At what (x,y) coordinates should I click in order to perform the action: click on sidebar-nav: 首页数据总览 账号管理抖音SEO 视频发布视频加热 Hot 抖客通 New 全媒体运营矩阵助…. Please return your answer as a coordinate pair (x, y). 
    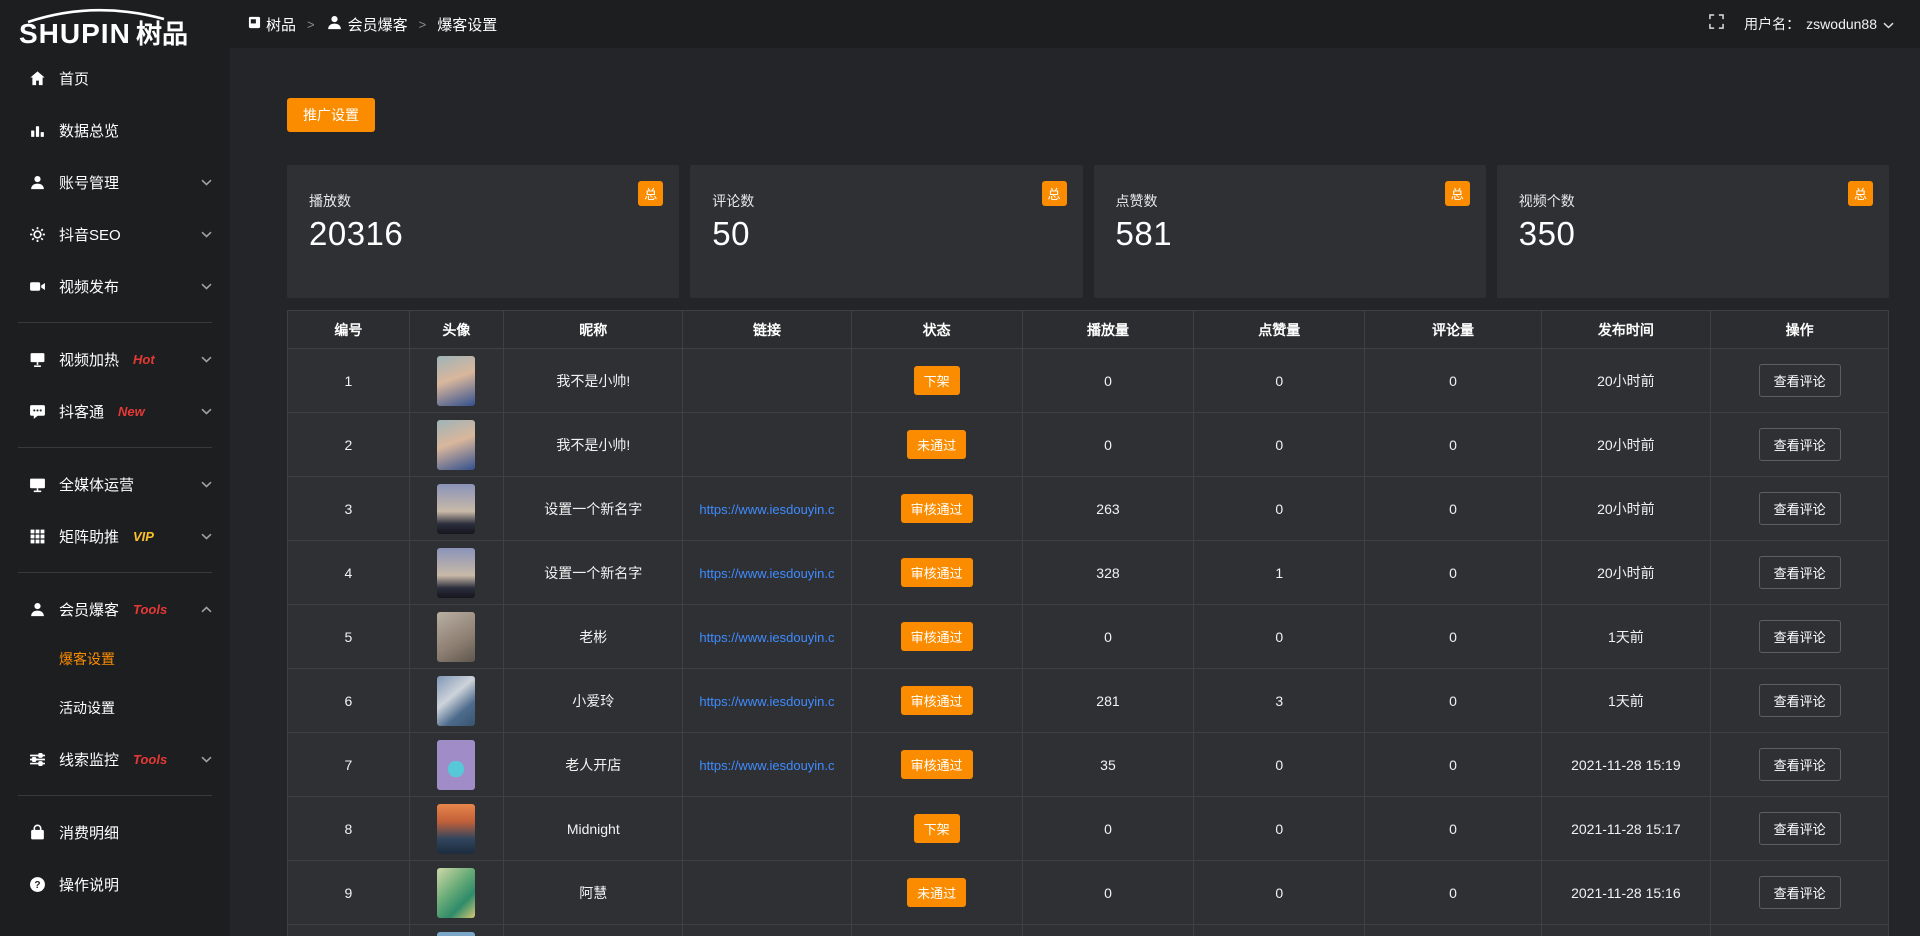
    Looking at the image, I should click on (115, 479).